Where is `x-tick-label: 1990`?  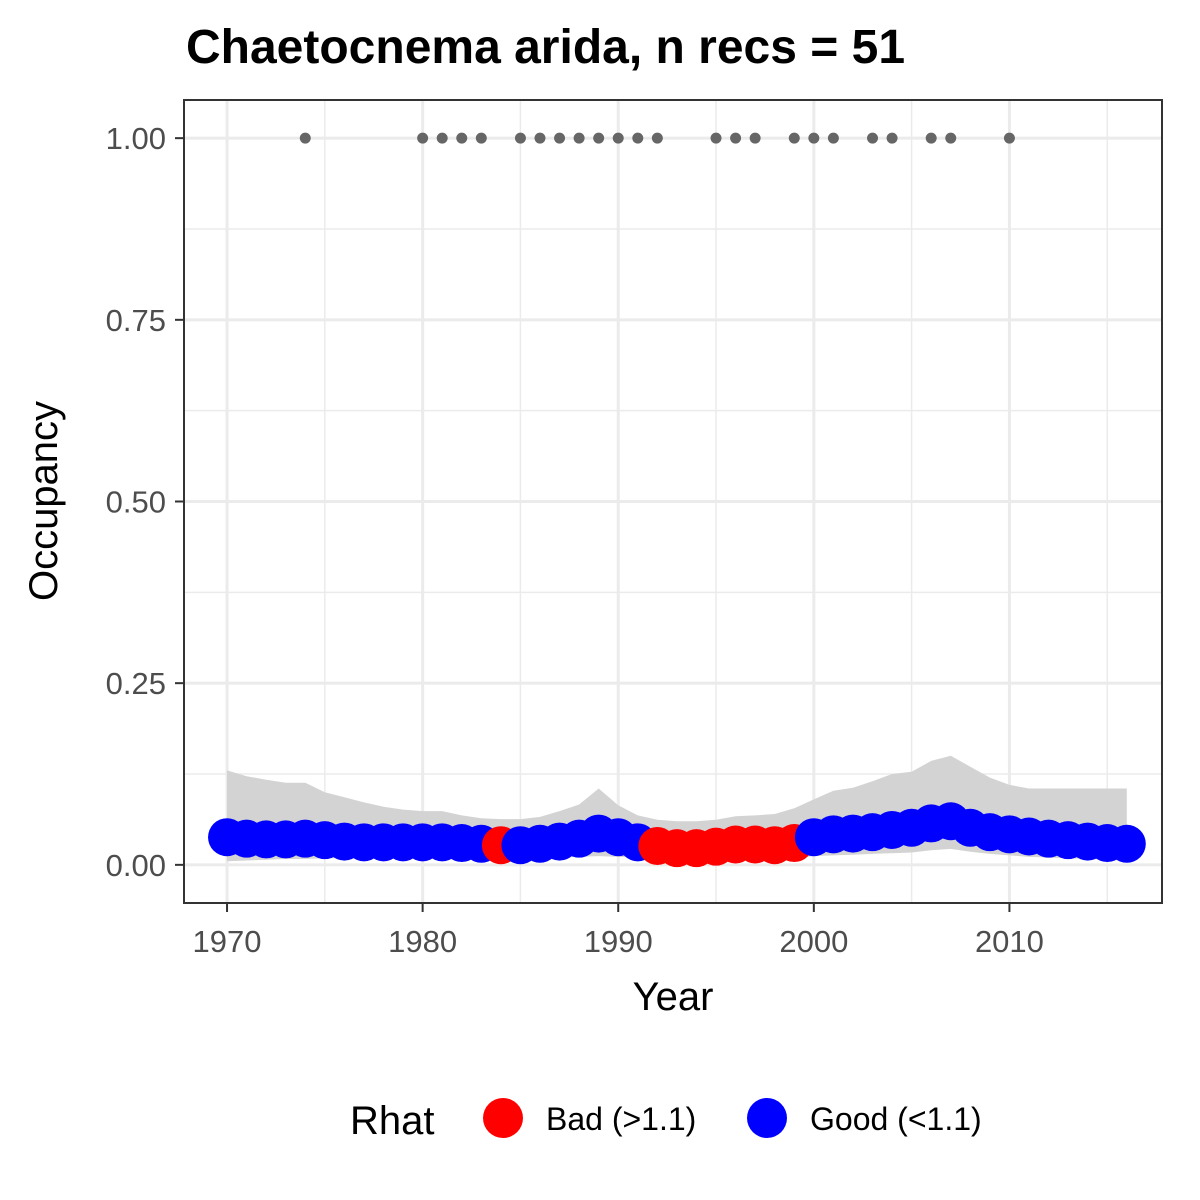 x-tick-label: 1990 is located at coordinates (618, 941).